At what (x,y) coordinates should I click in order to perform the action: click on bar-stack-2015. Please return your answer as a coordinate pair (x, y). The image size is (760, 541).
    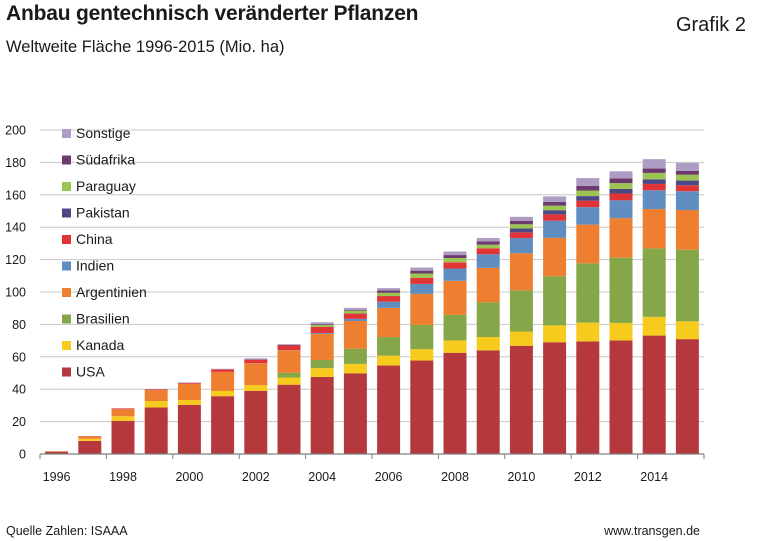
    Looking at the image, I should click on (687, 308).